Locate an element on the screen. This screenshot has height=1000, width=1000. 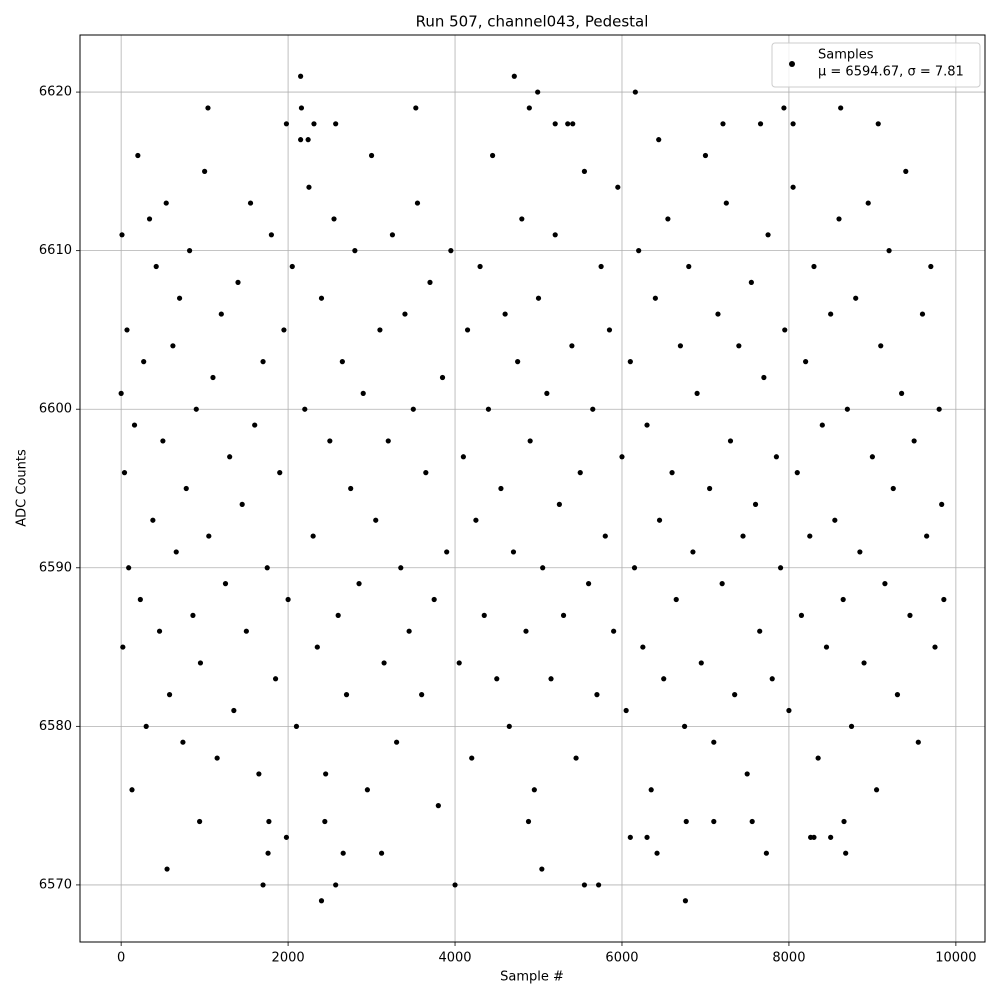
x-tick-label: 6000 is located at coordinates (621, 958).